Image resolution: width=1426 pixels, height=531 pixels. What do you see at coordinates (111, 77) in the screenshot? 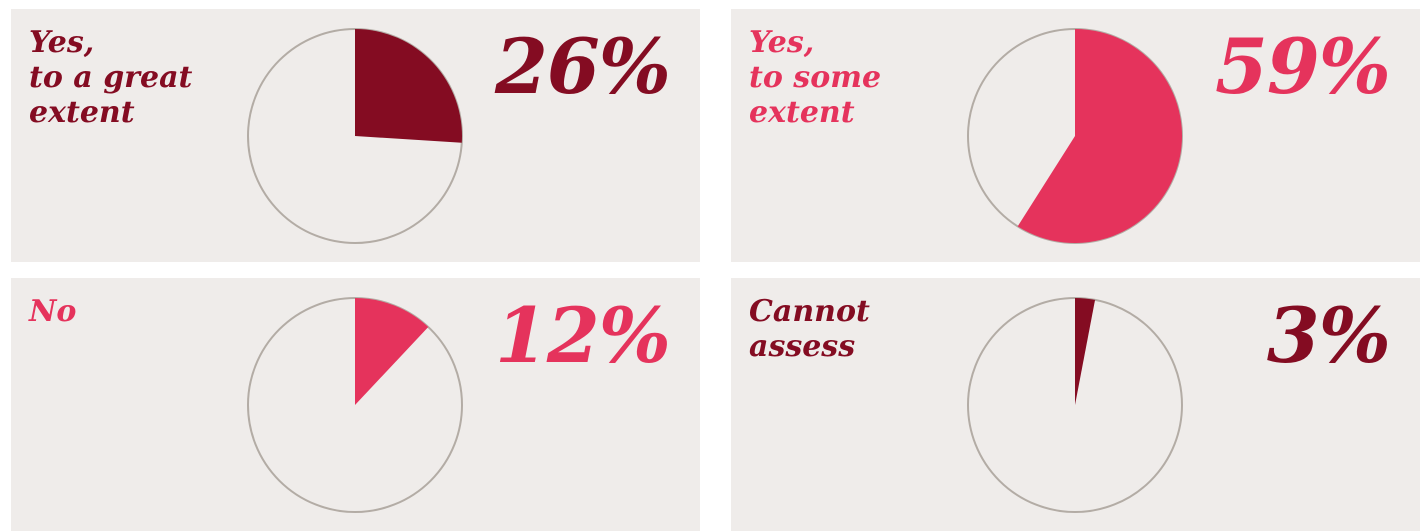
I see `panel-label: Yes, to a great extent` at bounding box center [111, 77].